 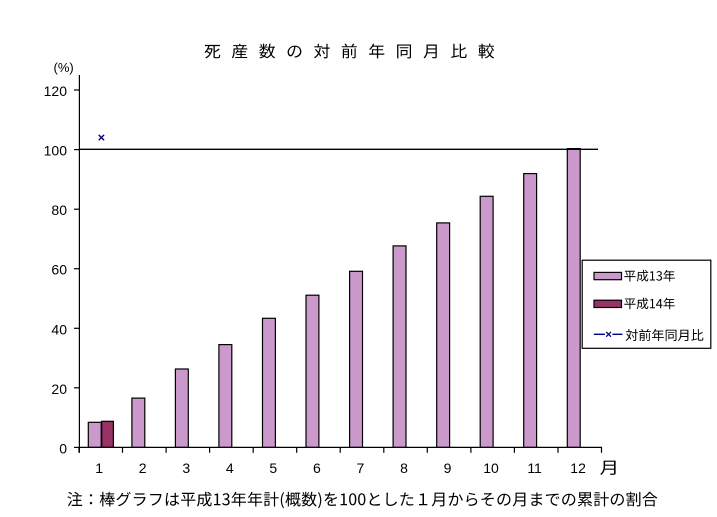 What do you see at coordinates (448, 468) in the screenshot?
I see `svg-text: 9` at bounding box center [448, 468].